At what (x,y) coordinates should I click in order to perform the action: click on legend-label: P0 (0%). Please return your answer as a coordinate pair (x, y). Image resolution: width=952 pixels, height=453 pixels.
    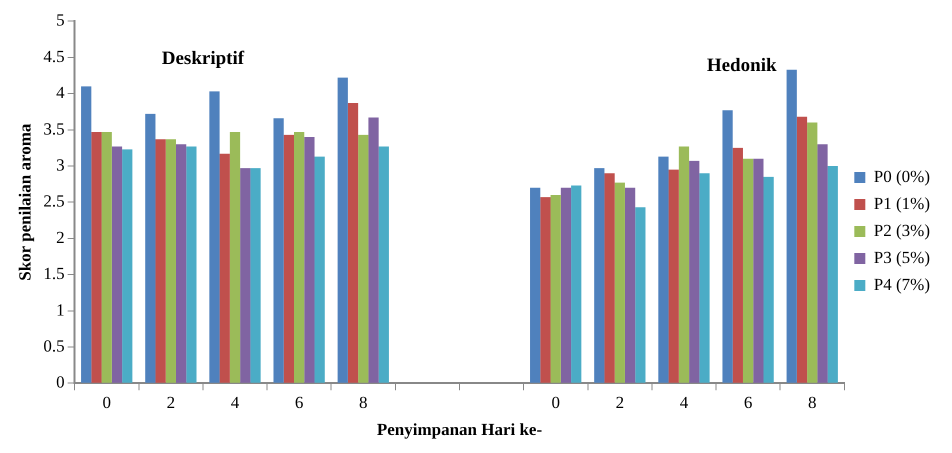
    Looking at the image, I should click on (902, 176).